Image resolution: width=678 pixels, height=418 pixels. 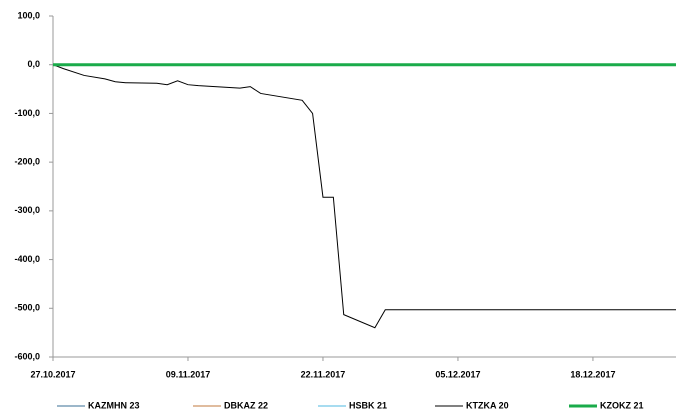 I want to click on legend-label: KTZKA 20, so click(x=487, y=405).